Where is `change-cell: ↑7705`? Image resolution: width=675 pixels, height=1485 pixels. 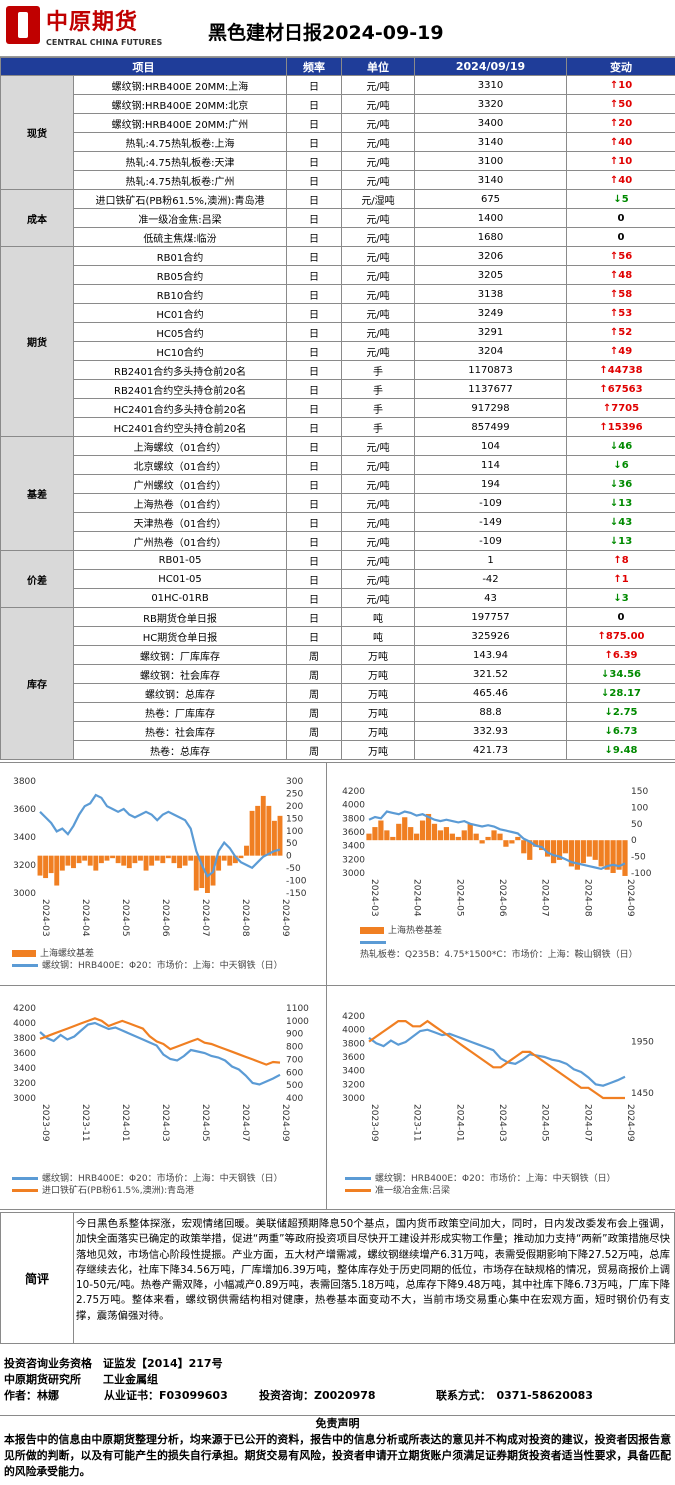
change-cell: ↑7705 is located at coordinates (620, 408).